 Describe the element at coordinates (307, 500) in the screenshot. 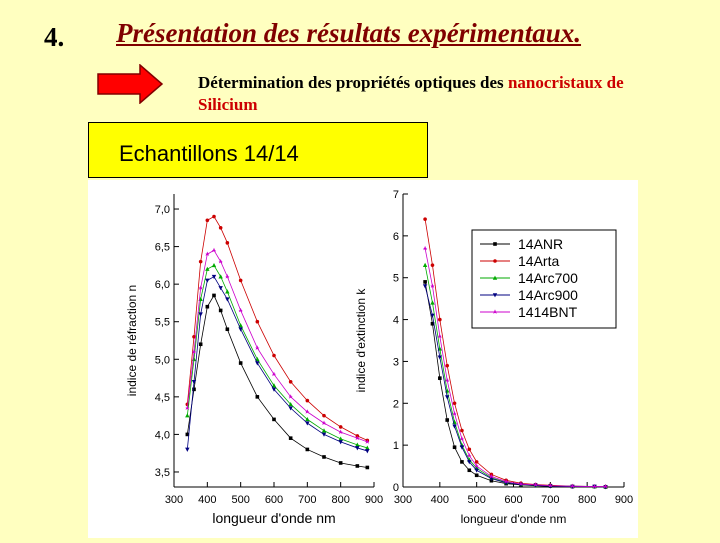

I see `chart1-xtick-label: 700` at that location.